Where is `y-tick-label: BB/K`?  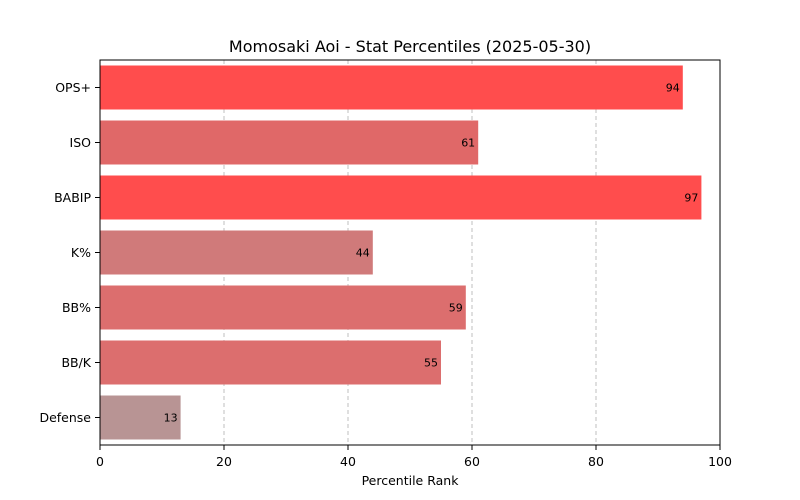
y-tick-label: BB/K is located at coordinates (76, 362).